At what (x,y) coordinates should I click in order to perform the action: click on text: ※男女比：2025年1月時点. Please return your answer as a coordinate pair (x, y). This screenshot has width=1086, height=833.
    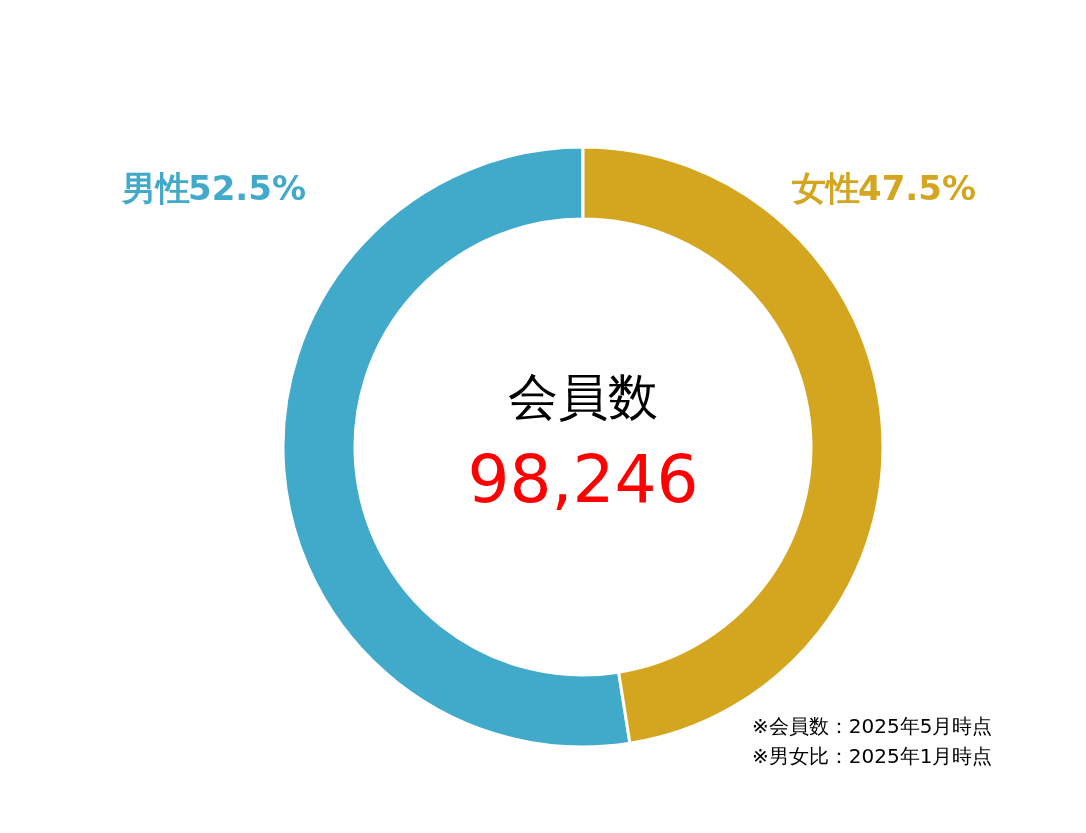
    Looking at the image, I should click on (872, 756).